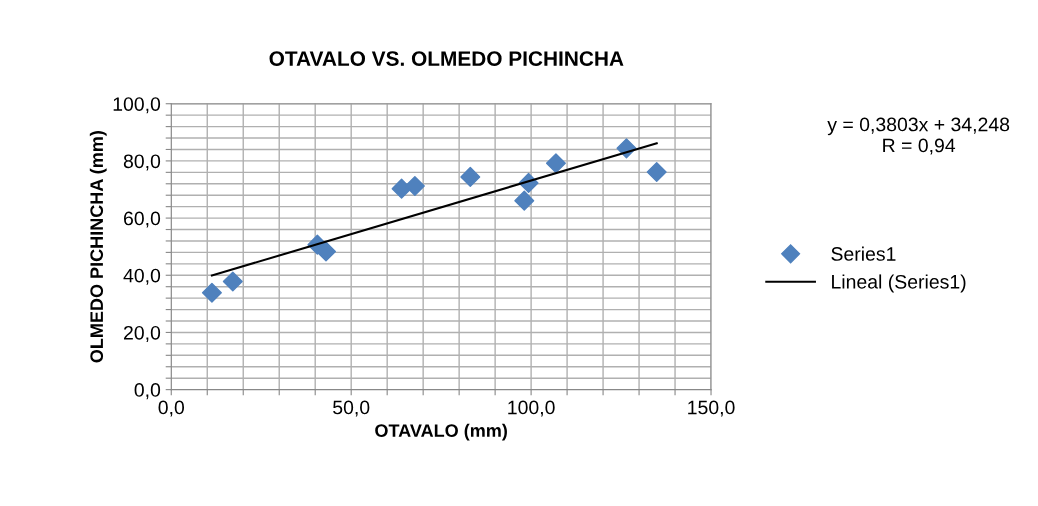 This screenshot has width=1038, height=506. Describe the element at coordinates (142, 219) in the screenshot. I see `y-tick-label: 60,0` at that location.